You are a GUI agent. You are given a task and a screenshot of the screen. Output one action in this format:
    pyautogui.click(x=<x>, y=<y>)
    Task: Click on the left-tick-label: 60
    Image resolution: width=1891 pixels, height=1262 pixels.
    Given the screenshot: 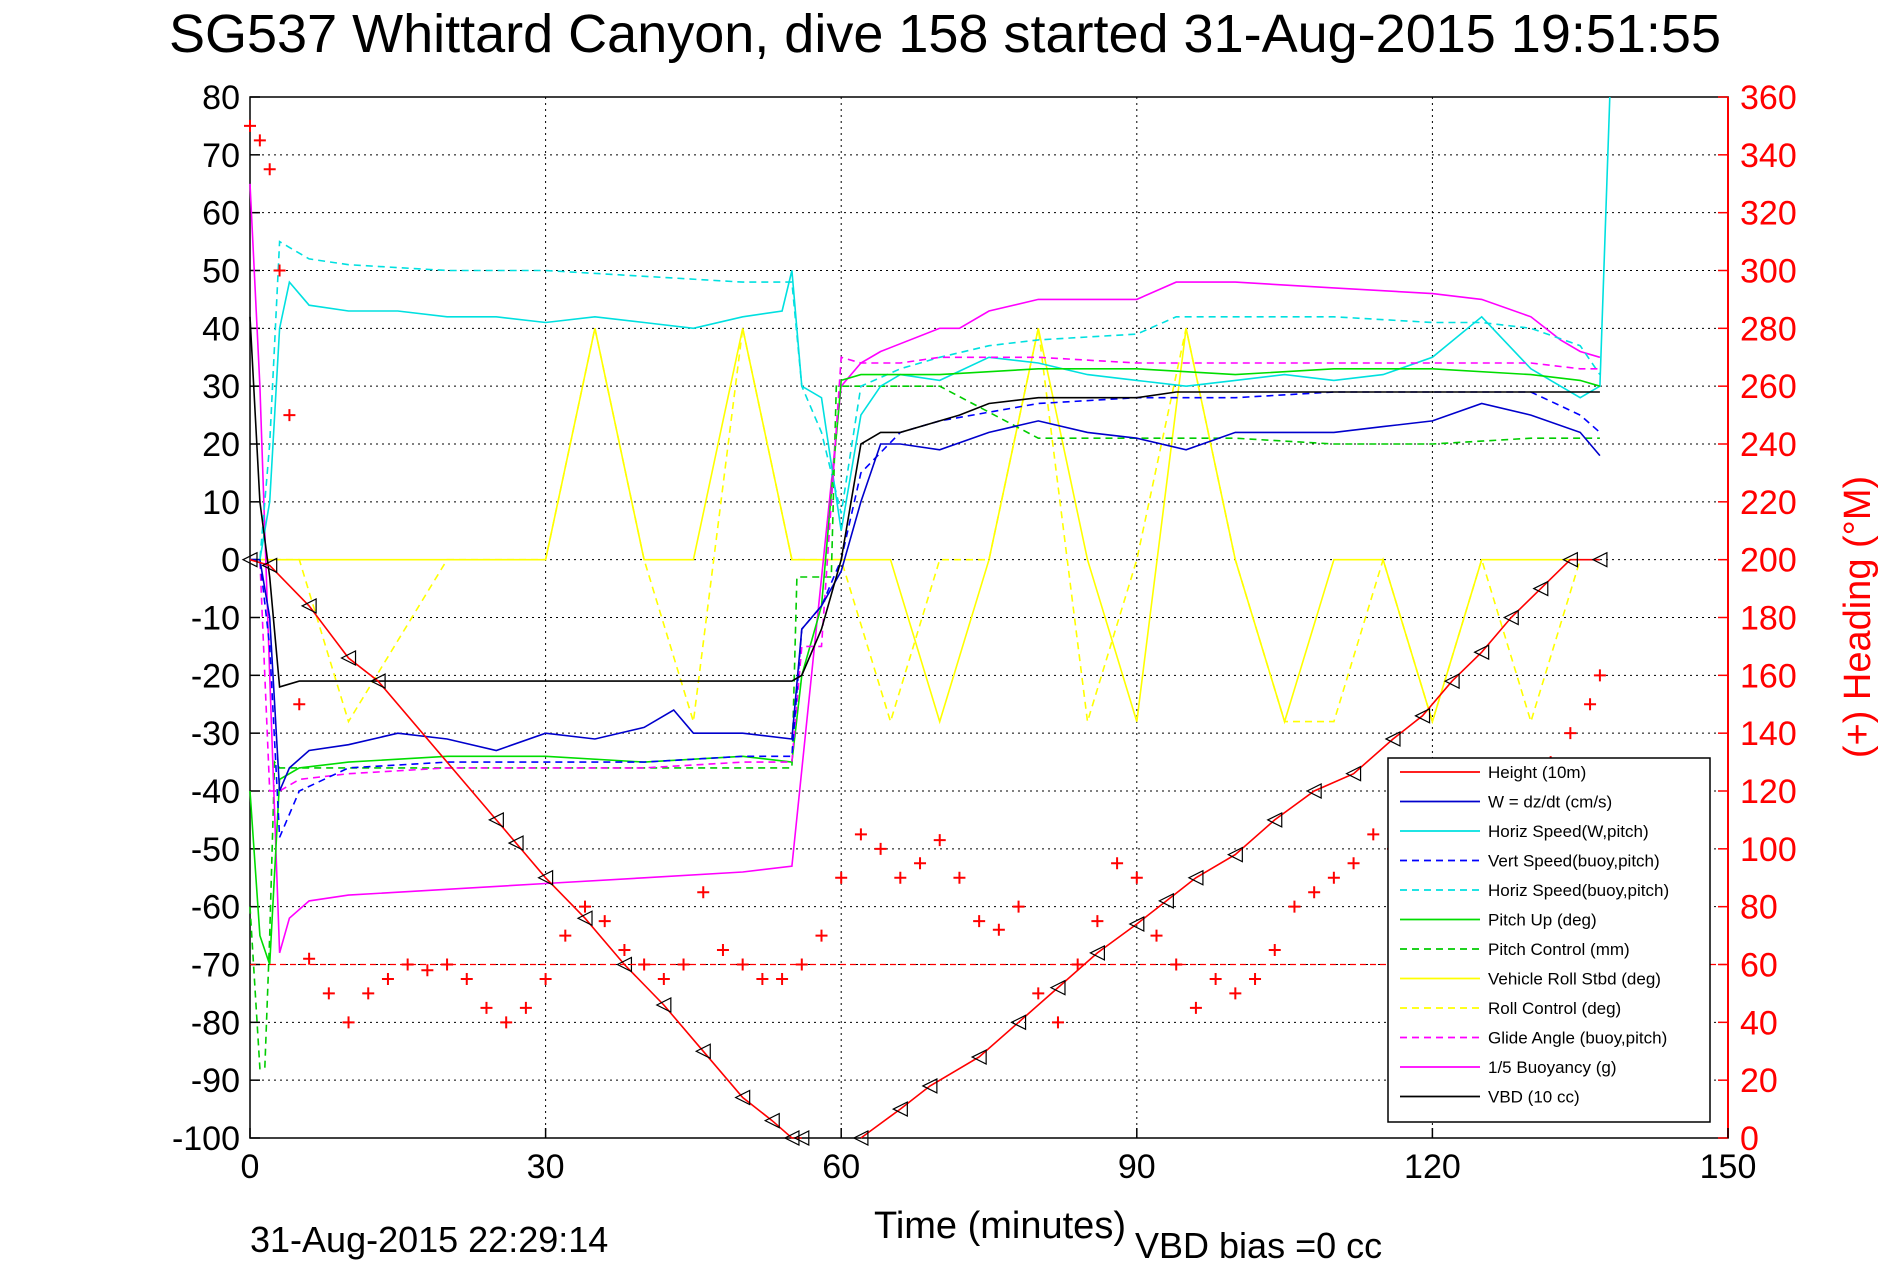 What is the action you would take?
    pyautogui.click(x=221, y=214)
    